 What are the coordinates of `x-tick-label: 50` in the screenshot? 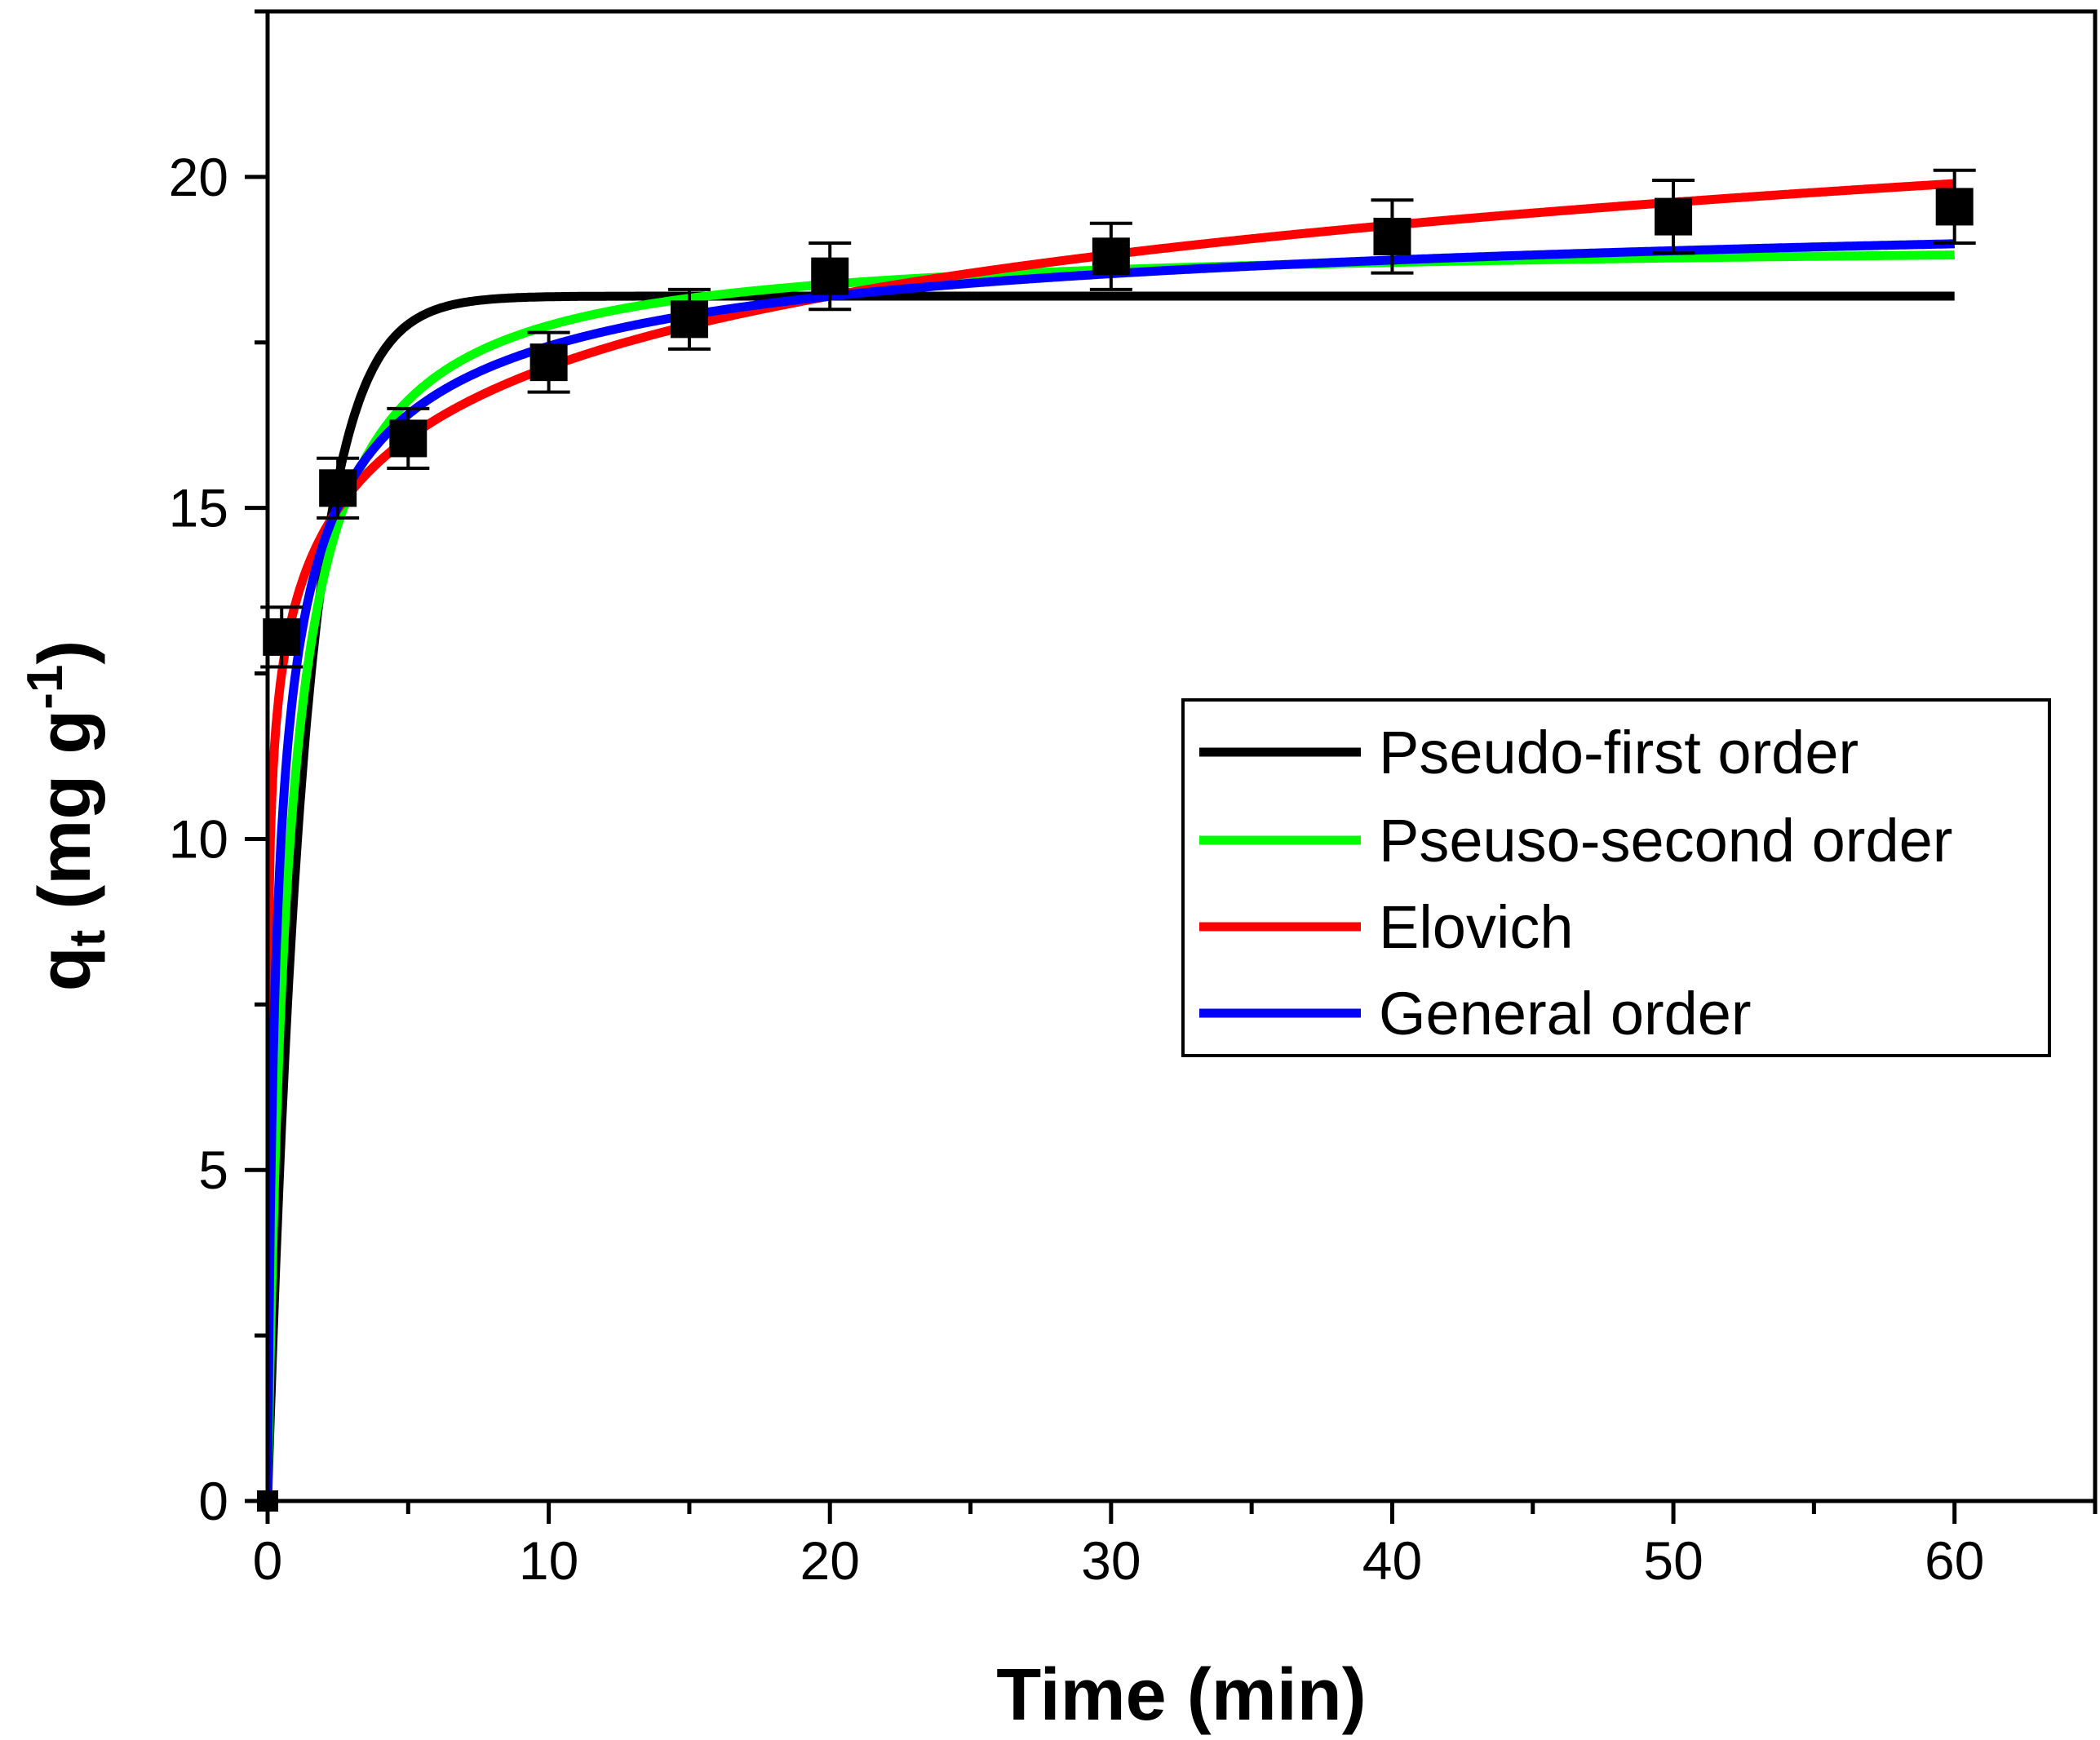 It's located at (1673, 1560).